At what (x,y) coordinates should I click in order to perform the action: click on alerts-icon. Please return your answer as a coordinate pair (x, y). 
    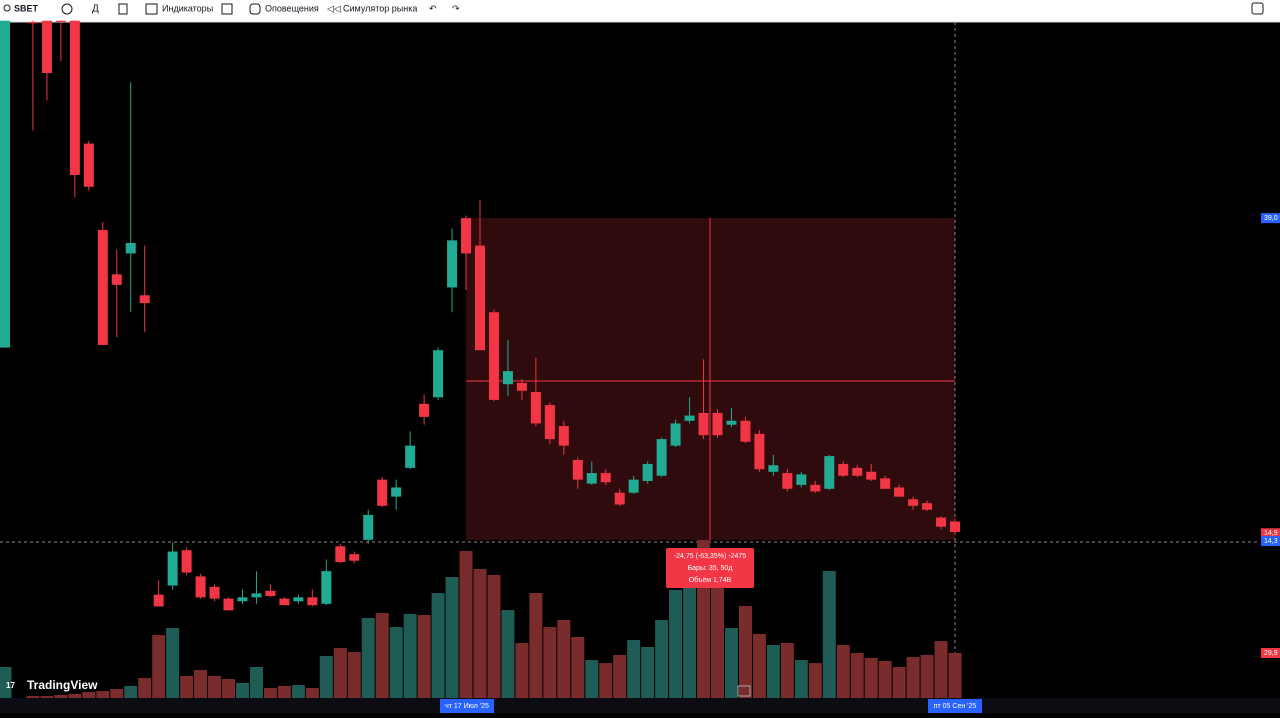
    Looking at the image, I should click on (255, 9).